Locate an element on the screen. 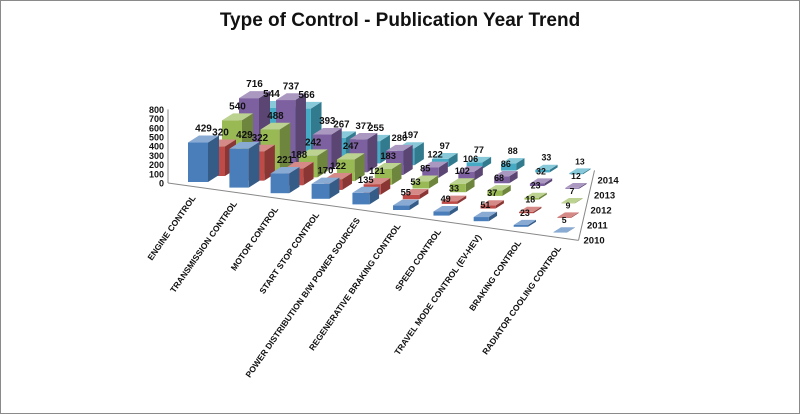 The width and height of the screenshot is (800, 414). y-tick-label: 800 is located at coordinates (156, 110).